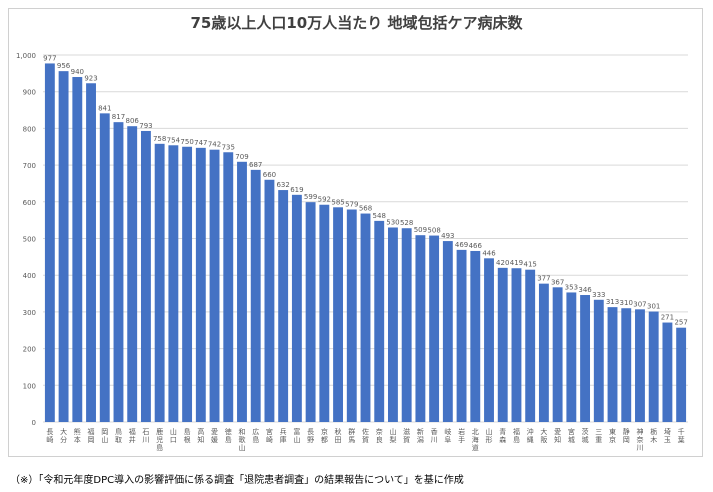 The image size is (713, 492). I want to click on x-tick-label: 三重, so click(598, 436).